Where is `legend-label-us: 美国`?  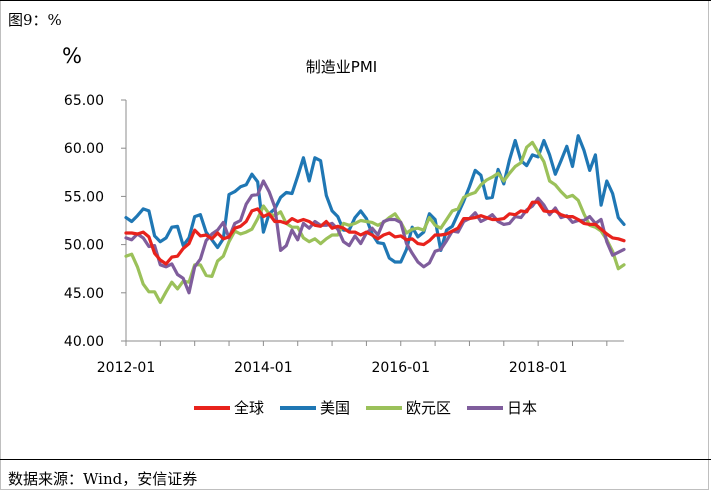 legend-label-us: 美国 is located at coordinates (335, 408).